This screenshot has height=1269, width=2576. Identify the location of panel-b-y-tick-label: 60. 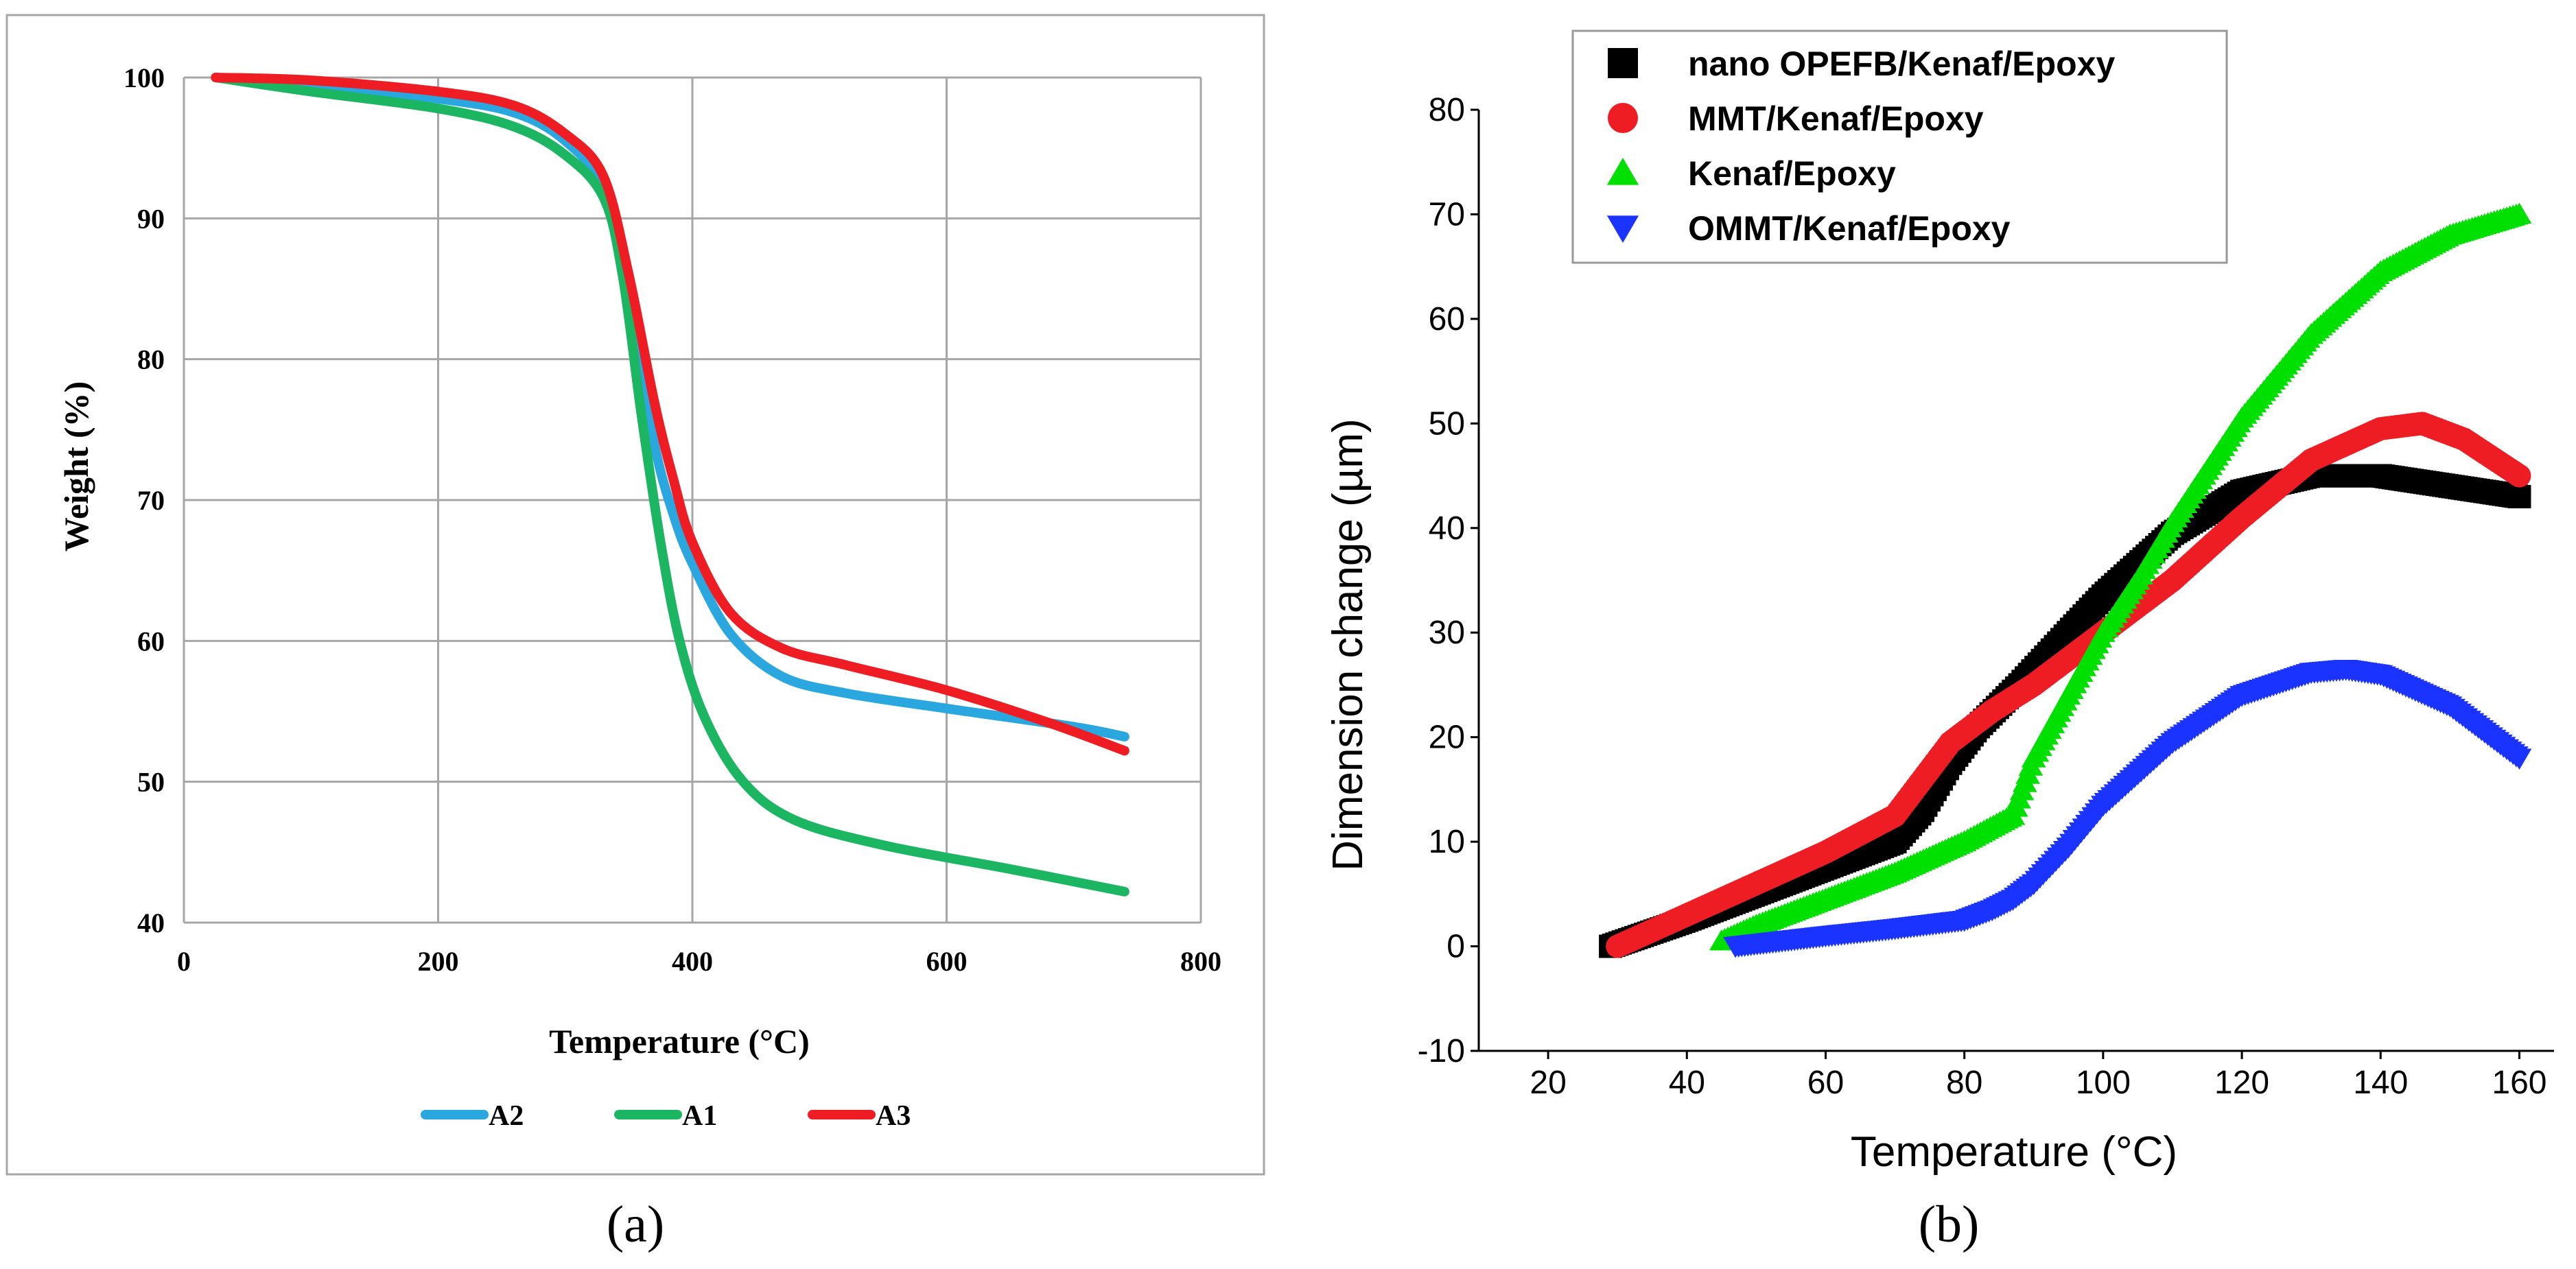
(1447, 319).